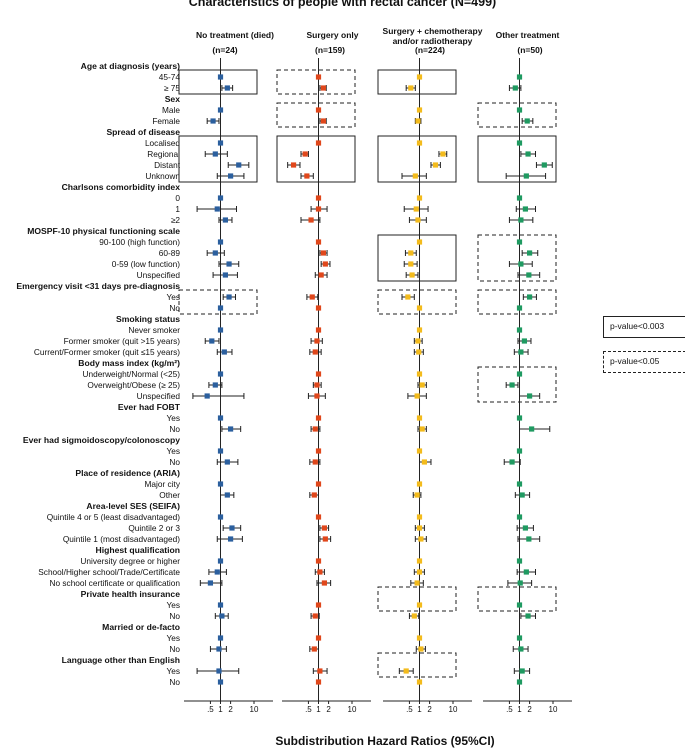  Describe the element at coordinates (332, 35) in the screenshot. I see `column-title-surgery-only: Surgery only` at that location.